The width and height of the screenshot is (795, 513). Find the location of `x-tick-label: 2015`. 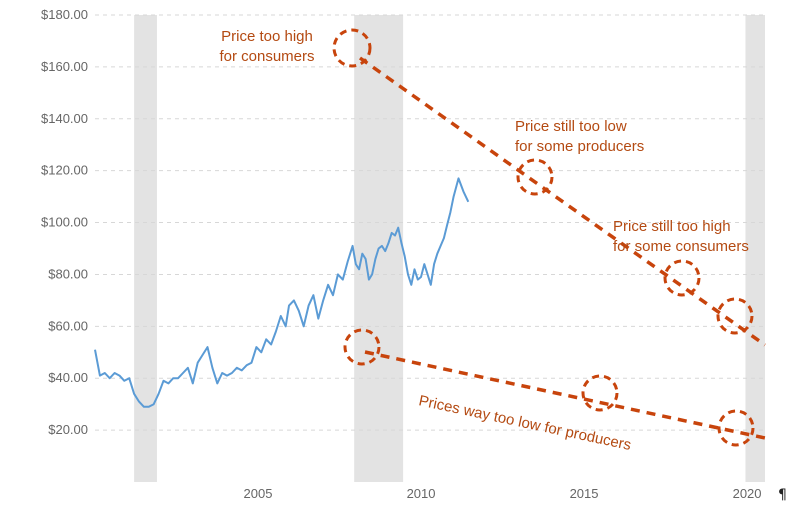

x-tick-label: 2015 is located at coordinates (584, 493).